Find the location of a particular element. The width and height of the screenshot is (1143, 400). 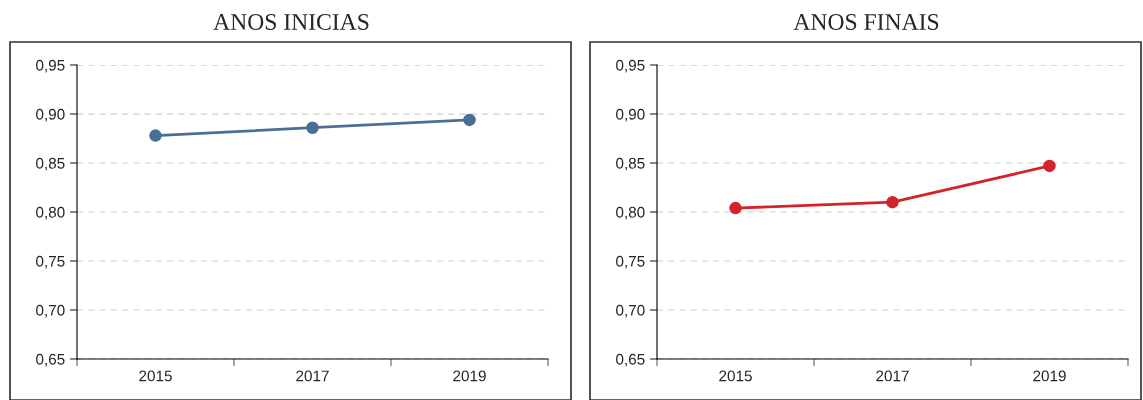

chart-title: ANOS FINAIS is located at coordinates (866, 22).